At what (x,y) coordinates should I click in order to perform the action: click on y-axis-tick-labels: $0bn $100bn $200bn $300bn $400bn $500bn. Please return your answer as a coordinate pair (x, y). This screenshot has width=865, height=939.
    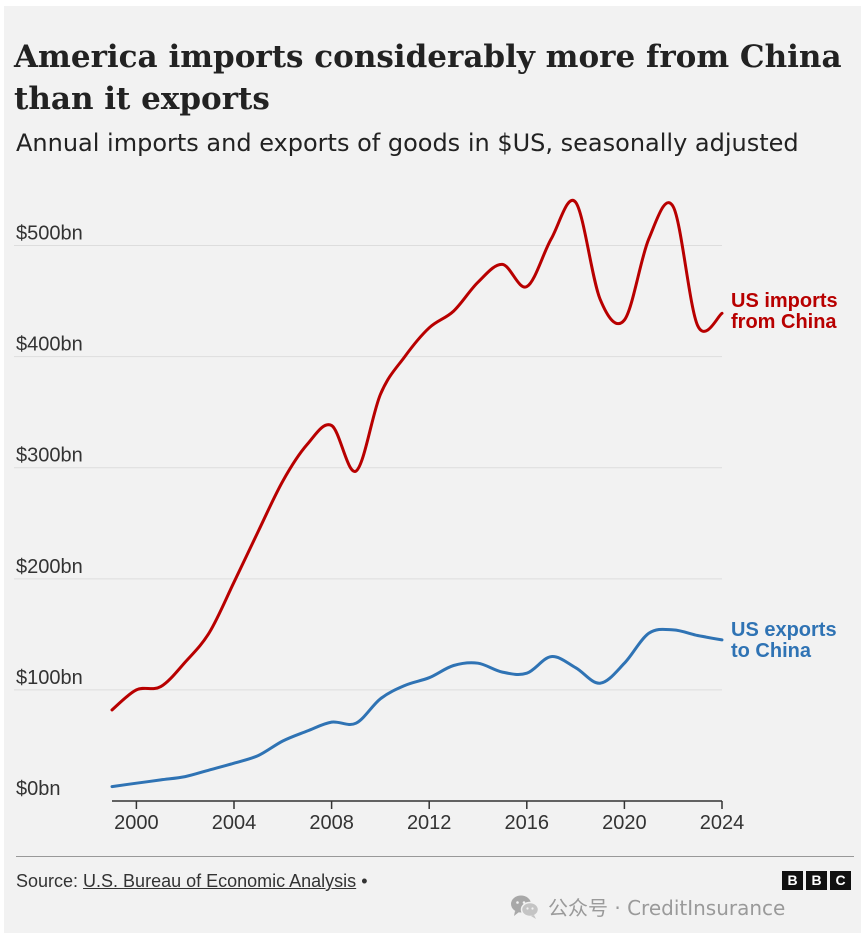
    Looking at the image, I should click on (49, 511).